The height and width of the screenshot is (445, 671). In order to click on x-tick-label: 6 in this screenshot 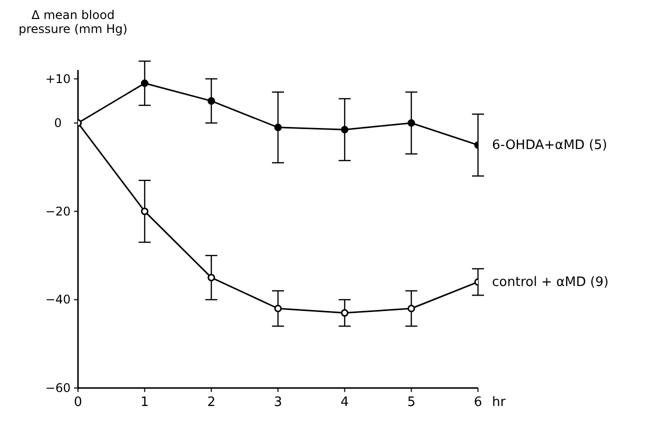, I will do `click(478, 402)`.